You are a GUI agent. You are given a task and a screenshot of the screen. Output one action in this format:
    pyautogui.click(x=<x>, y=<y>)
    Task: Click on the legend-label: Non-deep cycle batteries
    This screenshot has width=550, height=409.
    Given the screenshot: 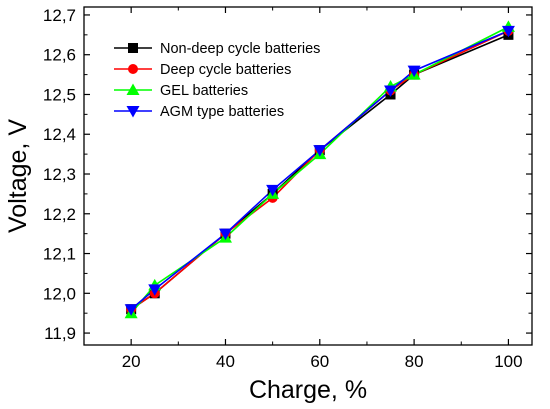 What is the action you would take?
    pyautogui.click(x=240, y=49)
    